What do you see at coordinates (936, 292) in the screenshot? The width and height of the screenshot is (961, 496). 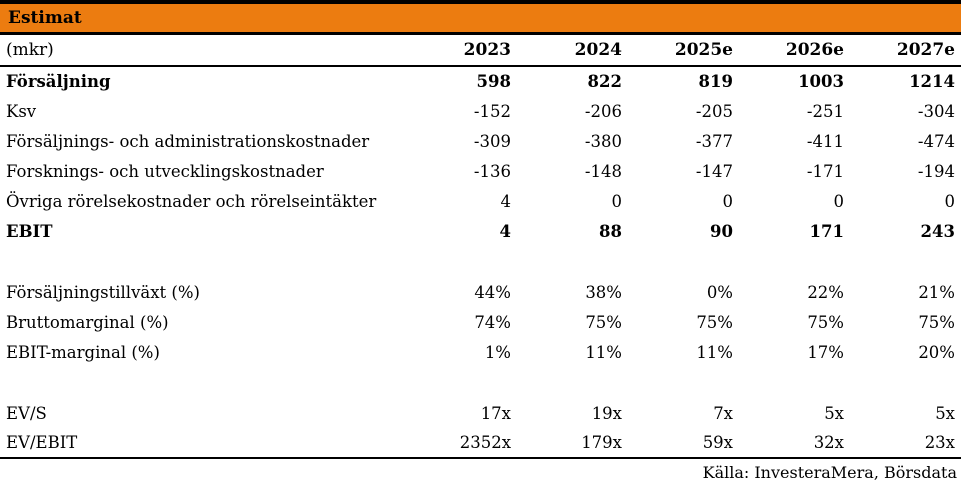 I see `cell-value: 21%` at bounding box center [936, 292].